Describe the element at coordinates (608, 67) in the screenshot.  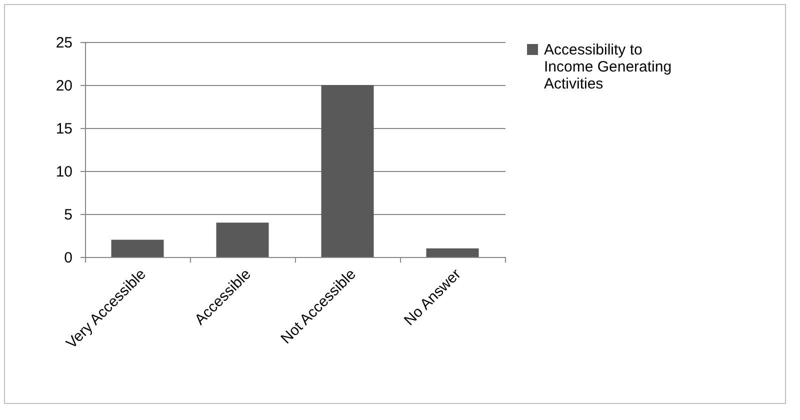
I see `legend-label: Accessibility to Income Generating Activities` at that location.